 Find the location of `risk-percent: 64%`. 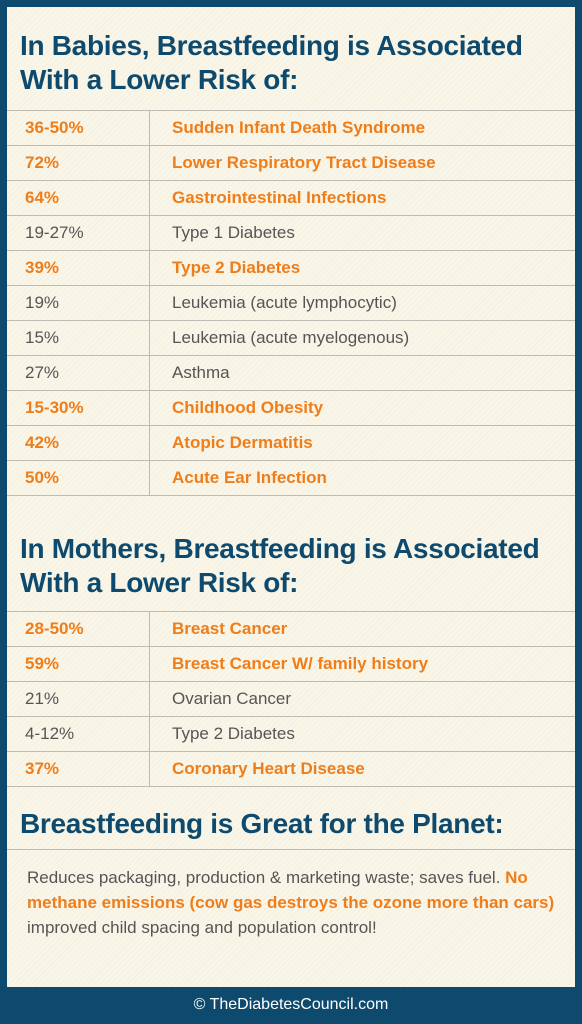

risk-percent: 64% is located at coordinates (78, 198).